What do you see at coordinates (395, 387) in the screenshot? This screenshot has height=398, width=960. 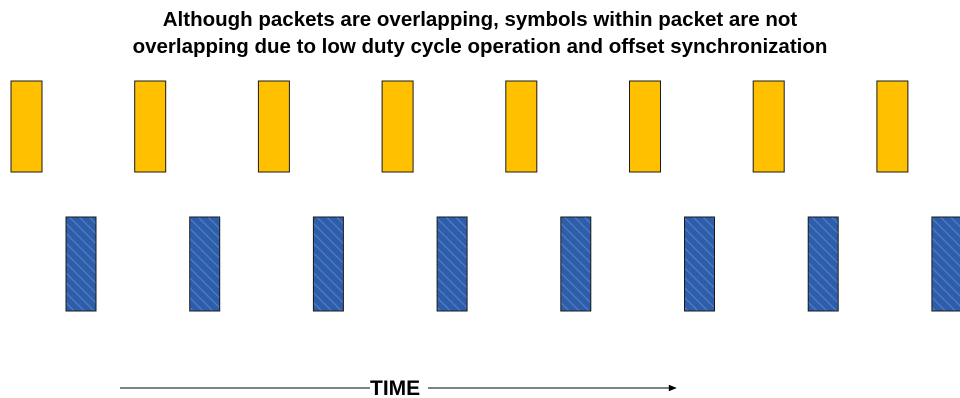 I see `time-axis-label: TIME` at bounding box center [395, 387].